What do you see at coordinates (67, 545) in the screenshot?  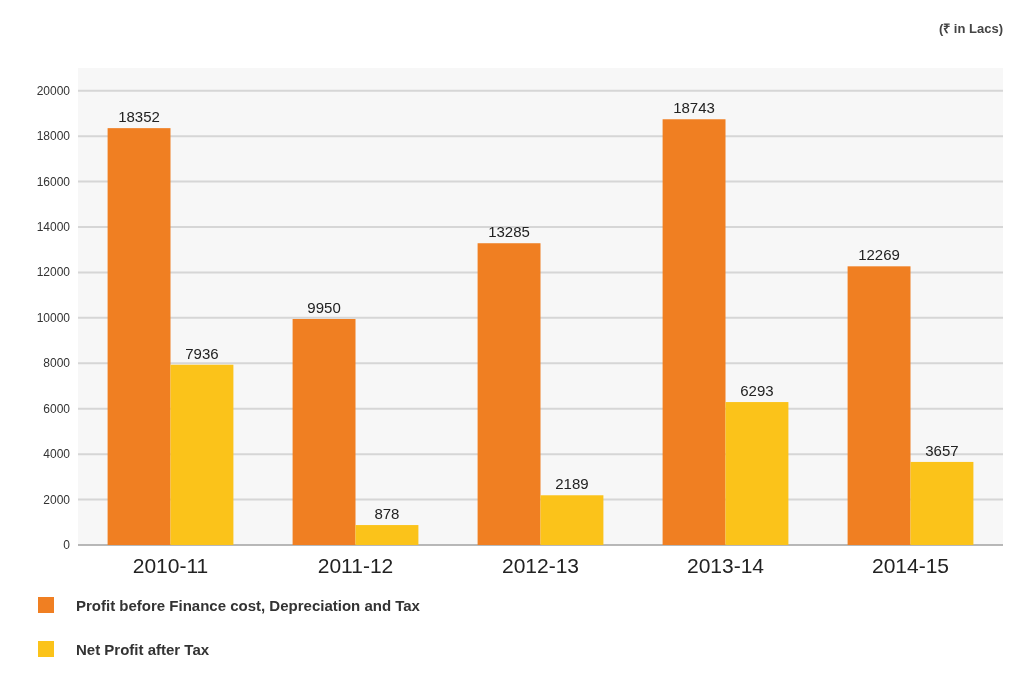 I see `y-tick-label: 0` at bounding box center [67, 545].